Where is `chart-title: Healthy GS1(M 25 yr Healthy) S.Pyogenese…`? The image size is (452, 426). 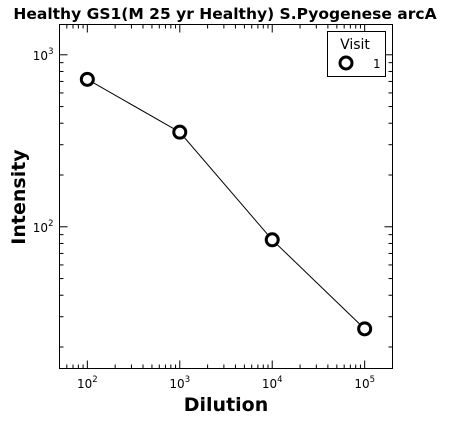
chart-title: Healthy GS1(M 25 yr Healthy) S.Pyogenese… is located at coordinates (224, 14).